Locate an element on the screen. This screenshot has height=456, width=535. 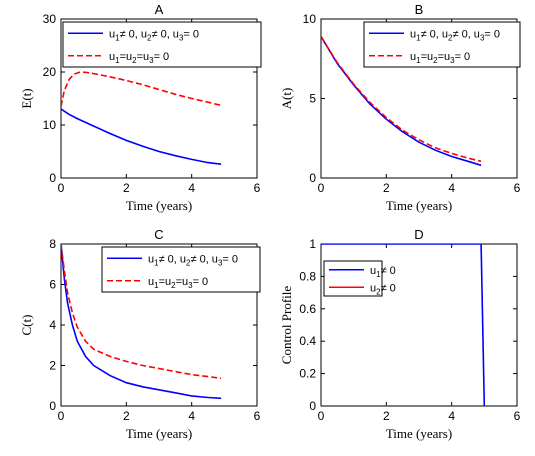
y-axis-label: Control Profile is located at coordinates (286, 325).